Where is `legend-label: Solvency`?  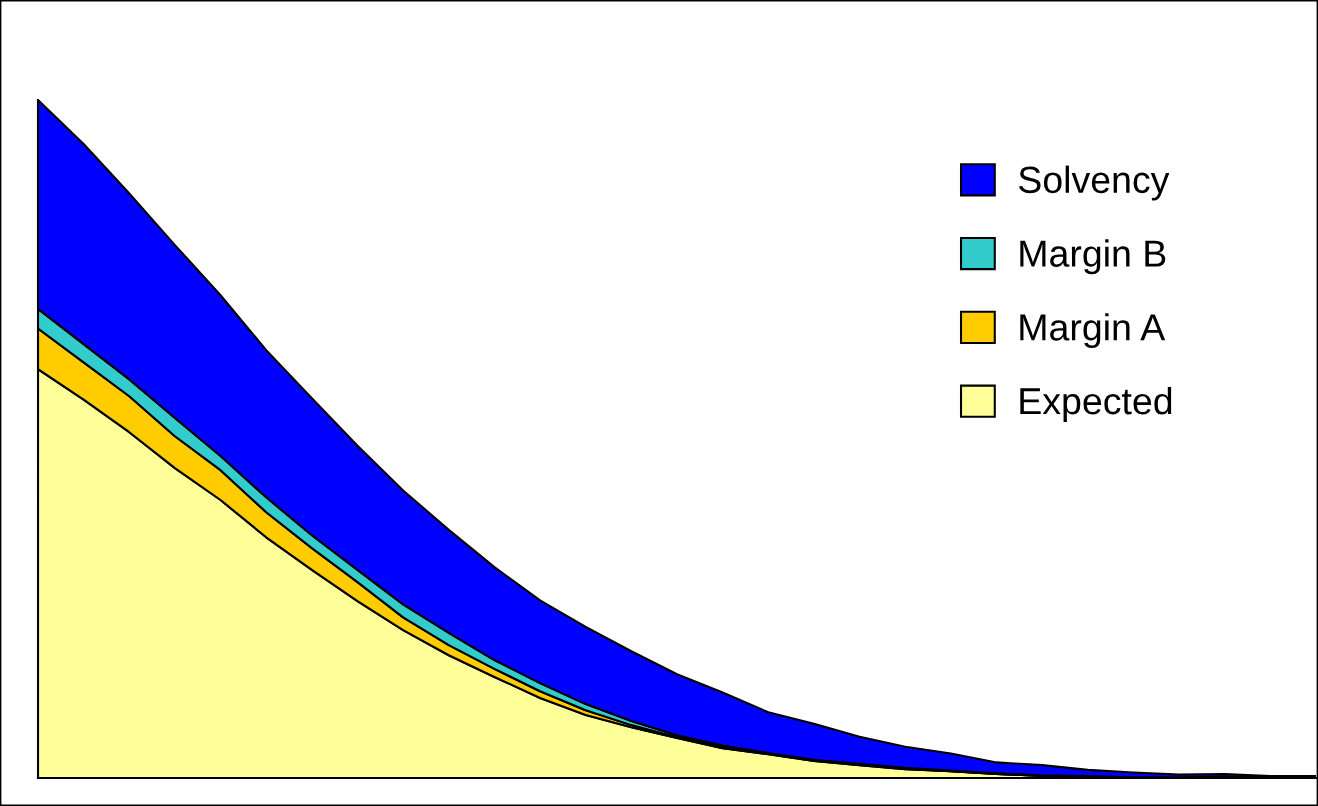 legend-label: Solvency is located at coordinates (1094, 183).